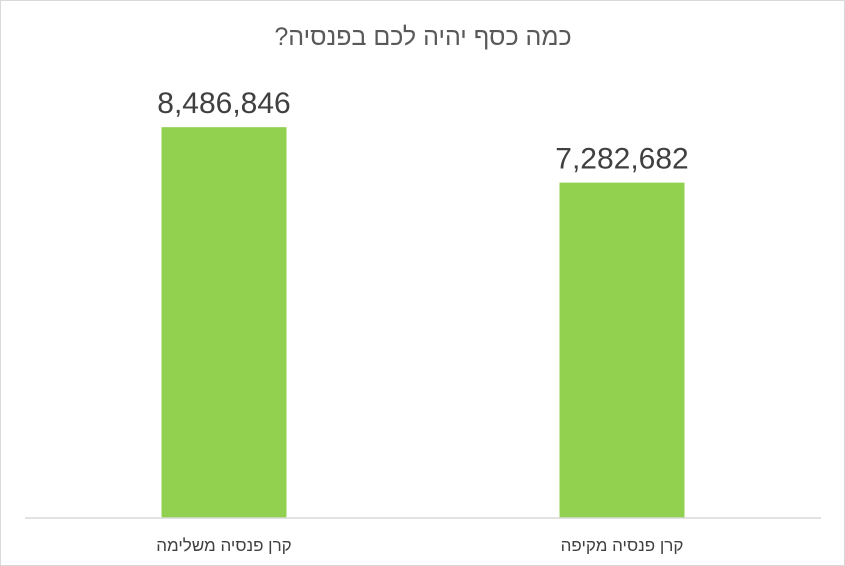  I want to click on category-label-1: קרן פנסיה מקיפה, so click(622, 545).